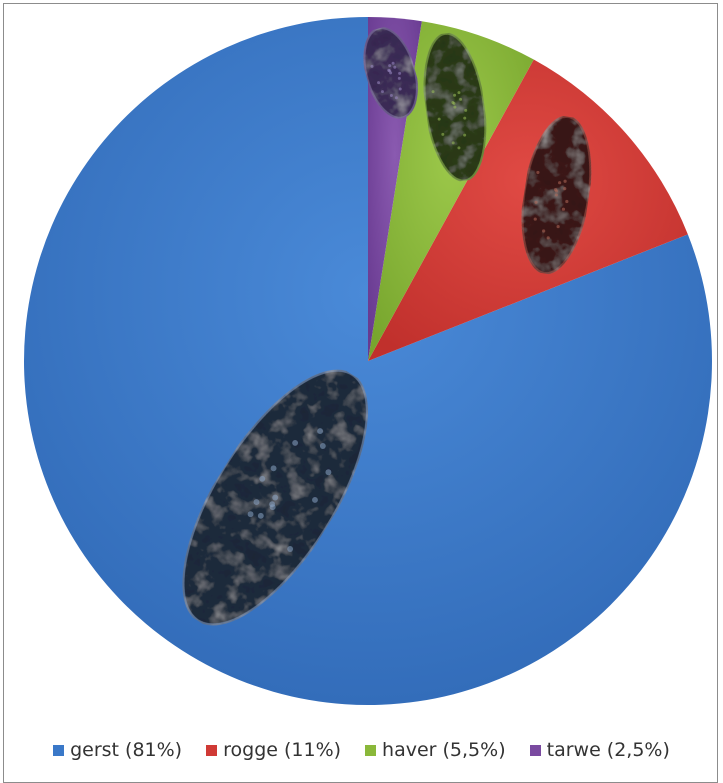 The image size is (723, 783). Describe the element at coordinates (444, 750) in the screenshot. I see `legend-label-haver: haver (5,5%)` at that location.